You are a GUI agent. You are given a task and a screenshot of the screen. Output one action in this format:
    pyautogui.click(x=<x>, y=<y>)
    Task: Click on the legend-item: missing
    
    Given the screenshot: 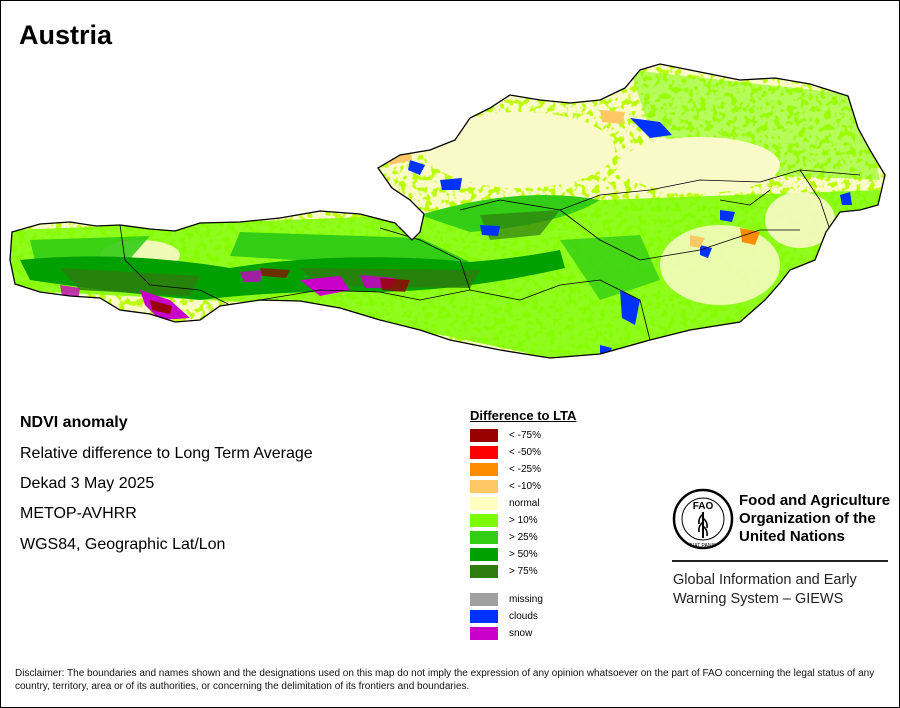 What is the action you would take?
    pyautogui.click(x=545, y=600)
    